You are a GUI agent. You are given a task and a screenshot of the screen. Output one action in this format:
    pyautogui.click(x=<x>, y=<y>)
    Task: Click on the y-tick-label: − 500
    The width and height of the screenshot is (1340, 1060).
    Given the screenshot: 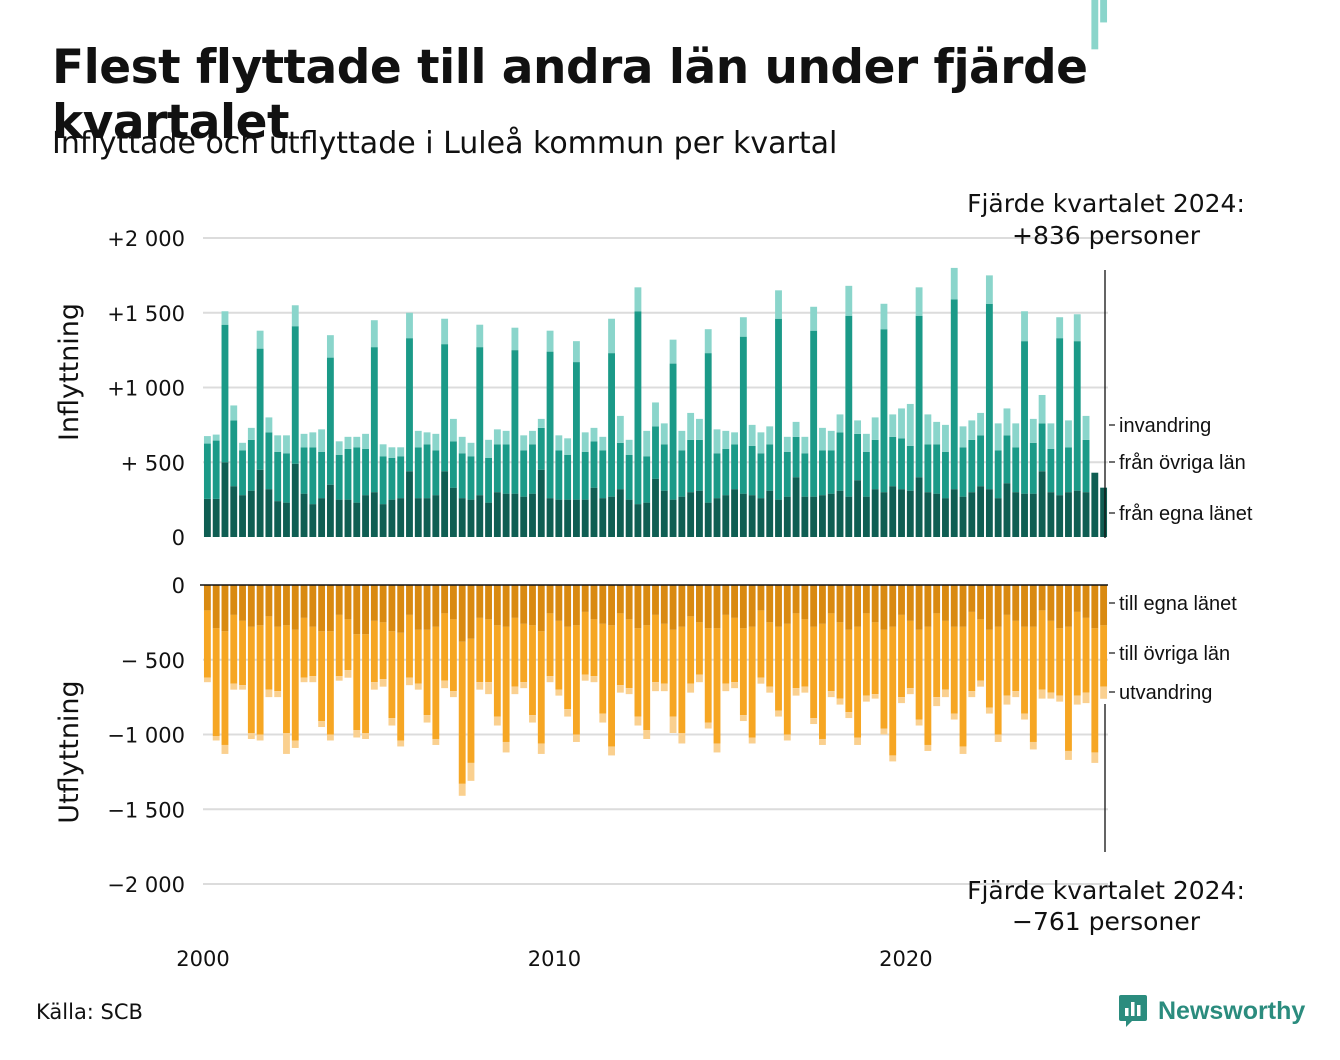 What is the action you would take?
    pyautogui.click(x=153, y=661)
    